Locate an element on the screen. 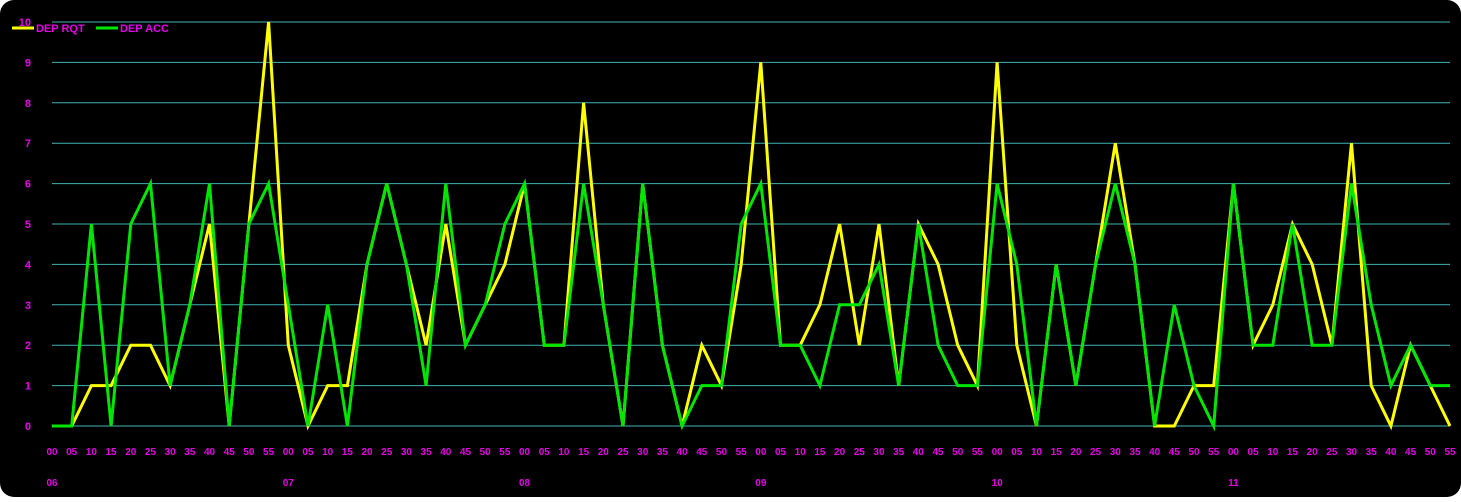 This screenshot has width=1461, height=502. y-tick-label: 7 is located at coordinates (28, 144).